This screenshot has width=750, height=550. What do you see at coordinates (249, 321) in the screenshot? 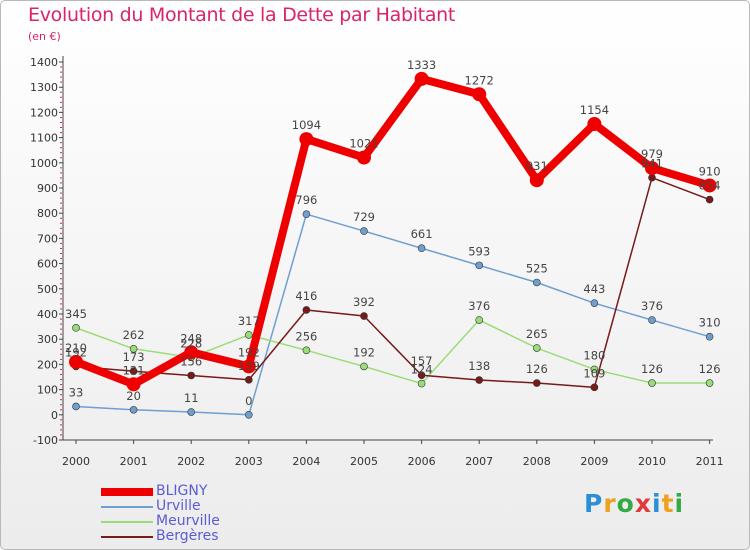
I see `data-label-meurville: 317` at bounding box center [249, 321].